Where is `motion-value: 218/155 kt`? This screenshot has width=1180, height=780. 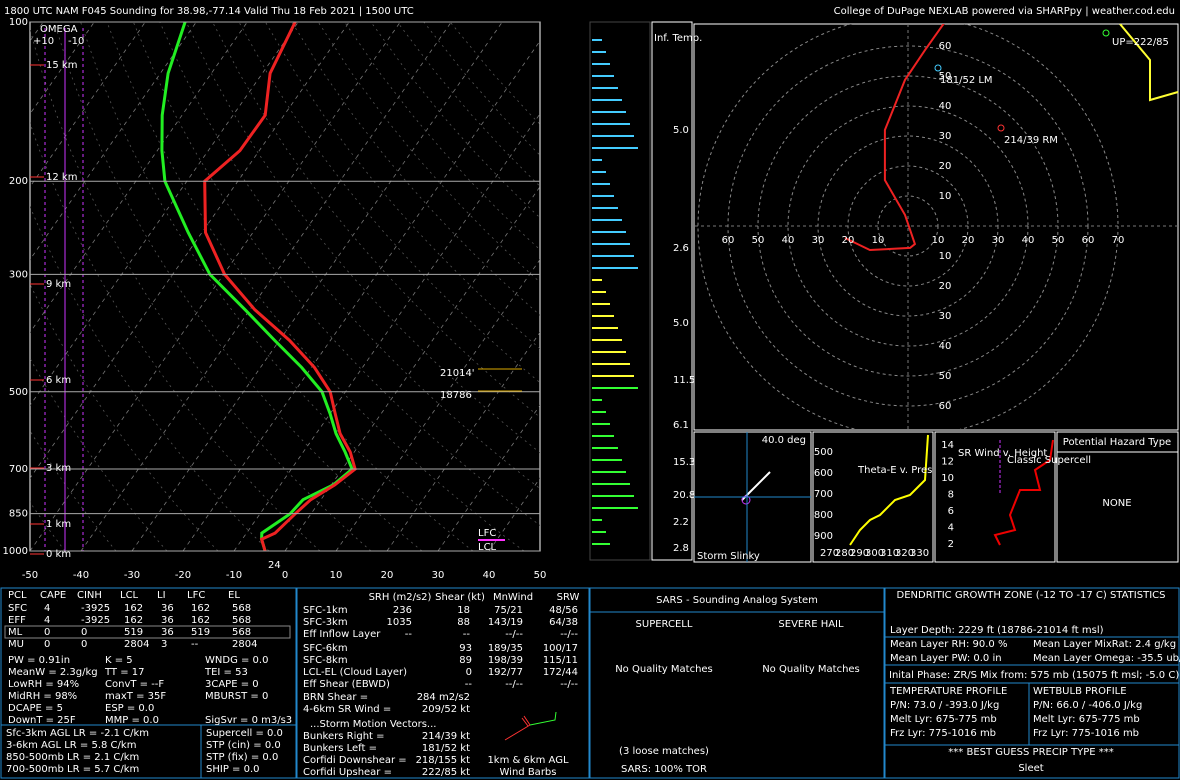
motion-value: 218/155 kt is located at coordinates (443, 760).